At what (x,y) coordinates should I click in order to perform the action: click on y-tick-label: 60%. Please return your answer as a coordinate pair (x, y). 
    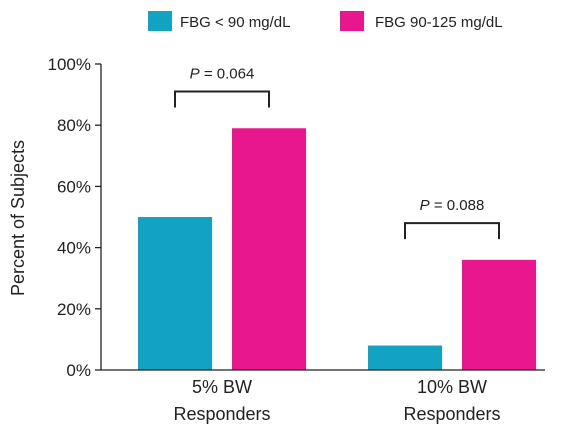
    Looking at the image, I should click on (74, 186).